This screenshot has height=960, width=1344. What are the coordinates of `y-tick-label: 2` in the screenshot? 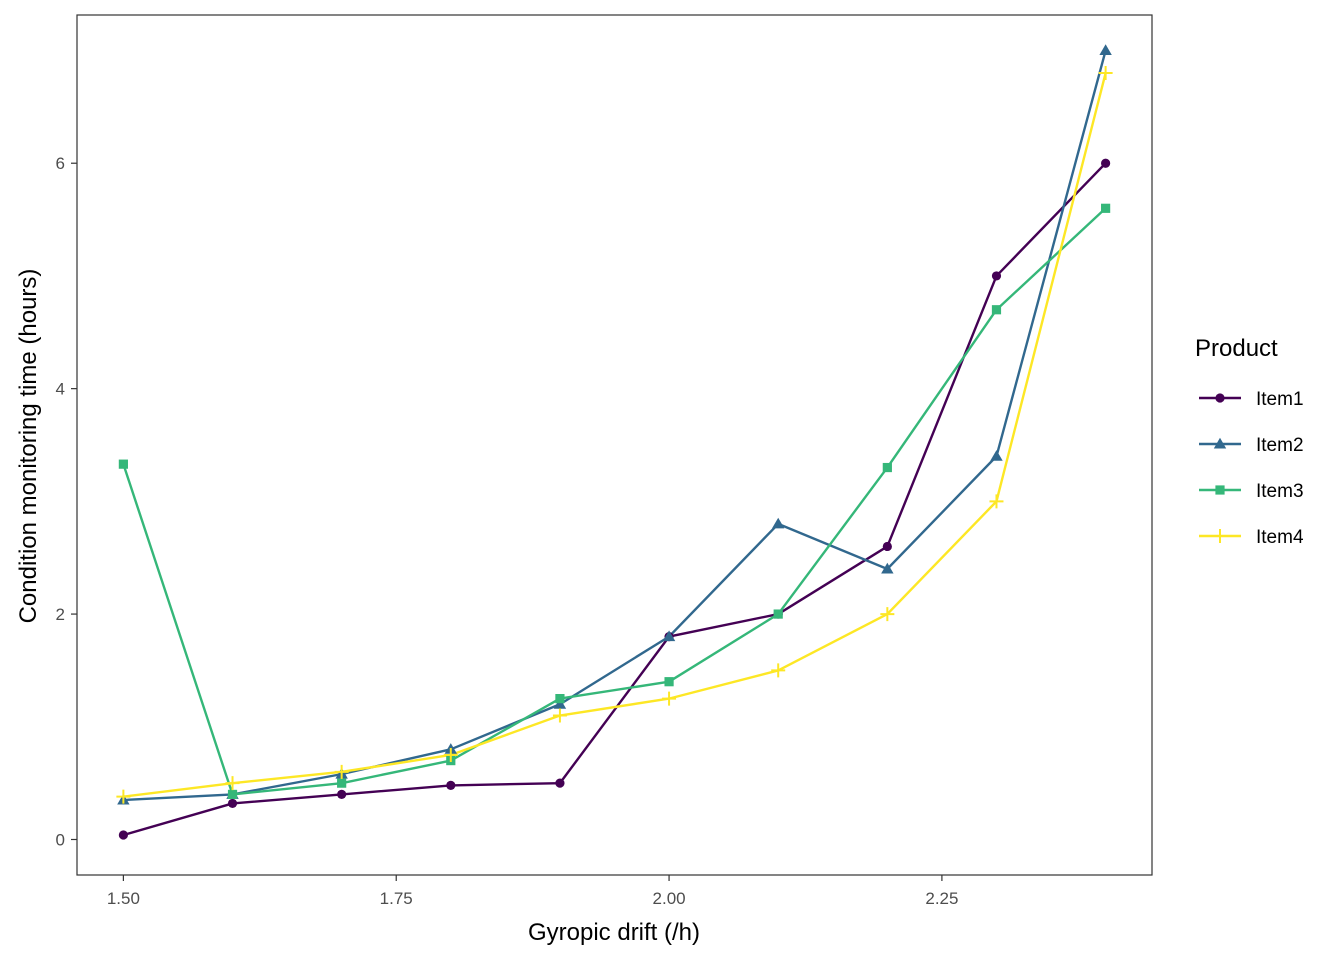 It's located at (60, 614).